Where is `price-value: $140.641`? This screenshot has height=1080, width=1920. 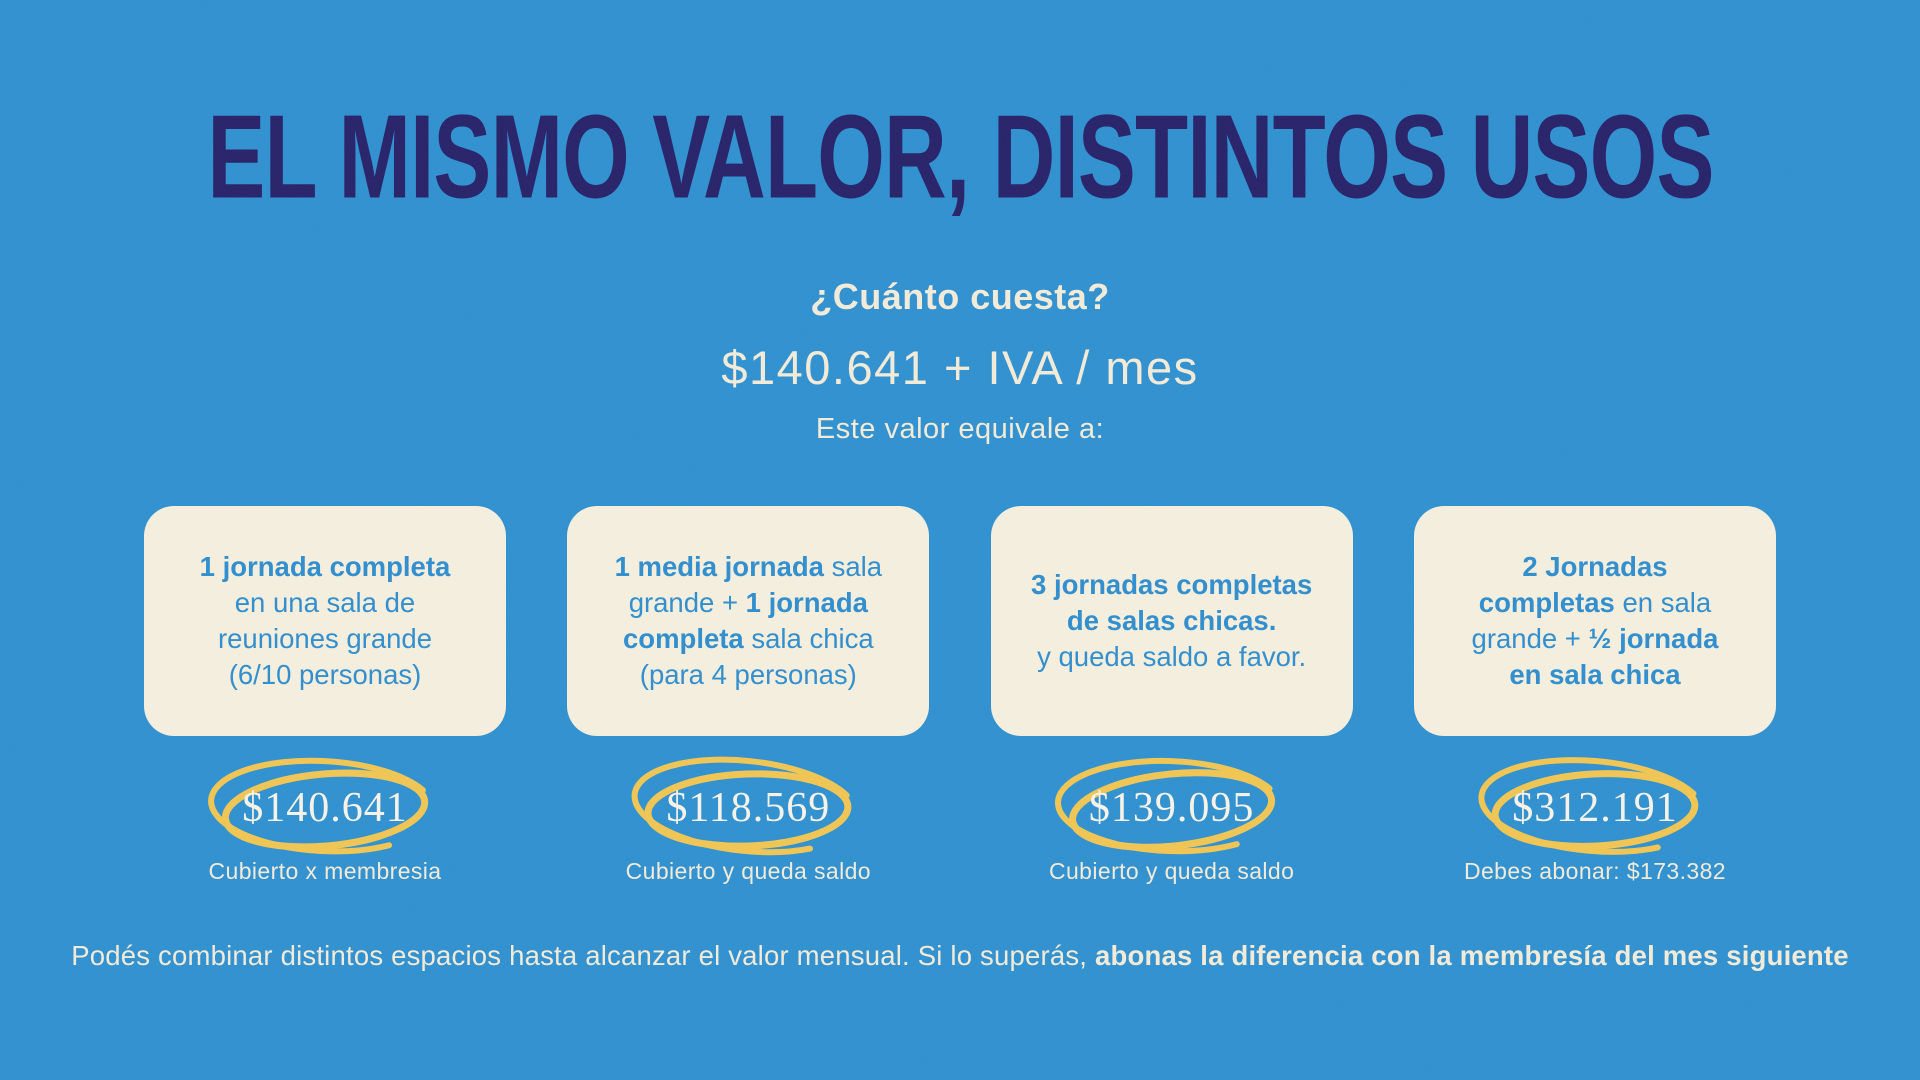
price-value: $140.641 is located at coordinates (325, 808).